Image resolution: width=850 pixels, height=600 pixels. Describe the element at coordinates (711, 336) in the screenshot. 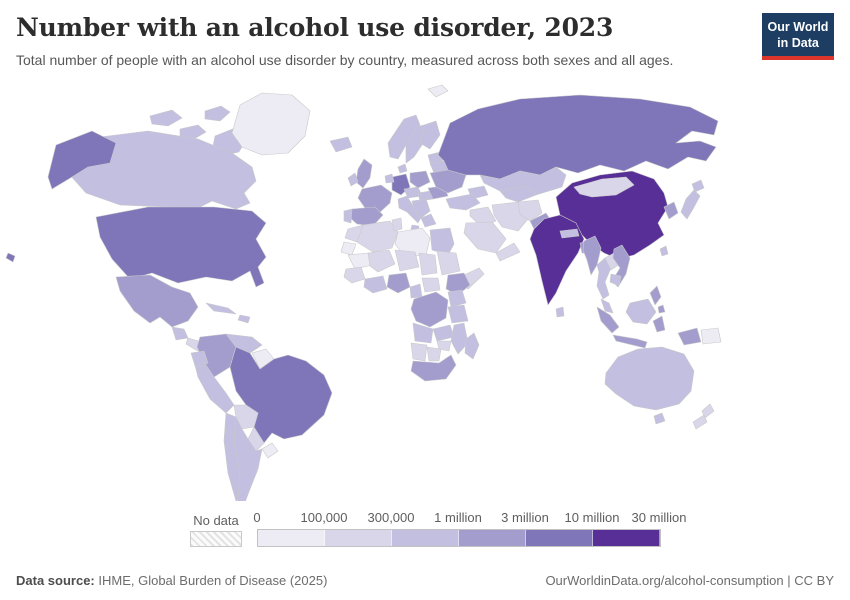

I see `country-papua-new-guinea` at that location.